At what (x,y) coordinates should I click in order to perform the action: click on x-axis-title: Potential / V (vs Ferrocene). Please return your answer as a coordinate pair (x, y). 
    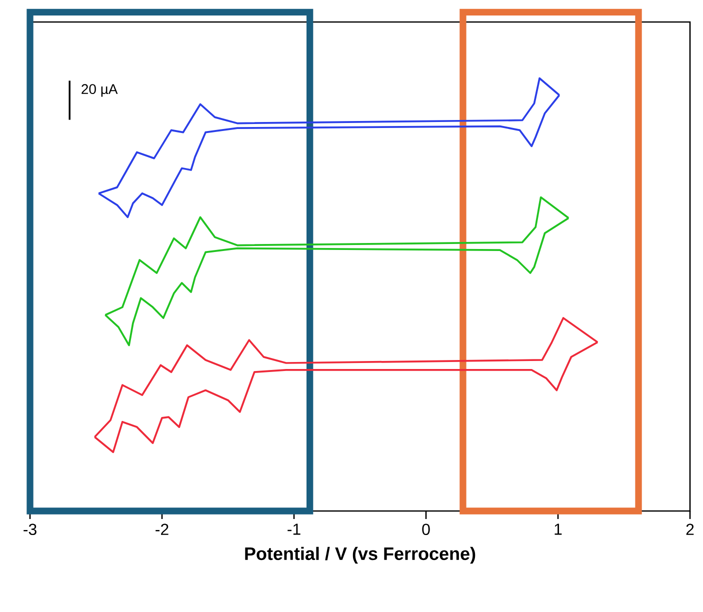
    Looking at the image, I should click on (360, 555).